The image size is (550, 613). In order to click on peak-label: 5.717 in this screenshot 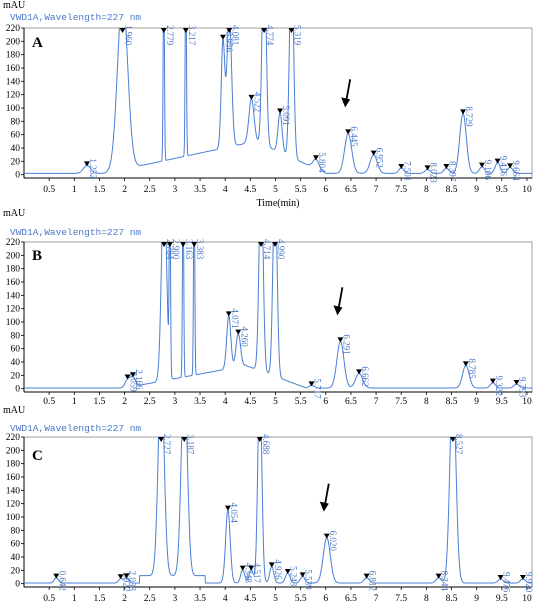, I will do `click(318, 388)`.